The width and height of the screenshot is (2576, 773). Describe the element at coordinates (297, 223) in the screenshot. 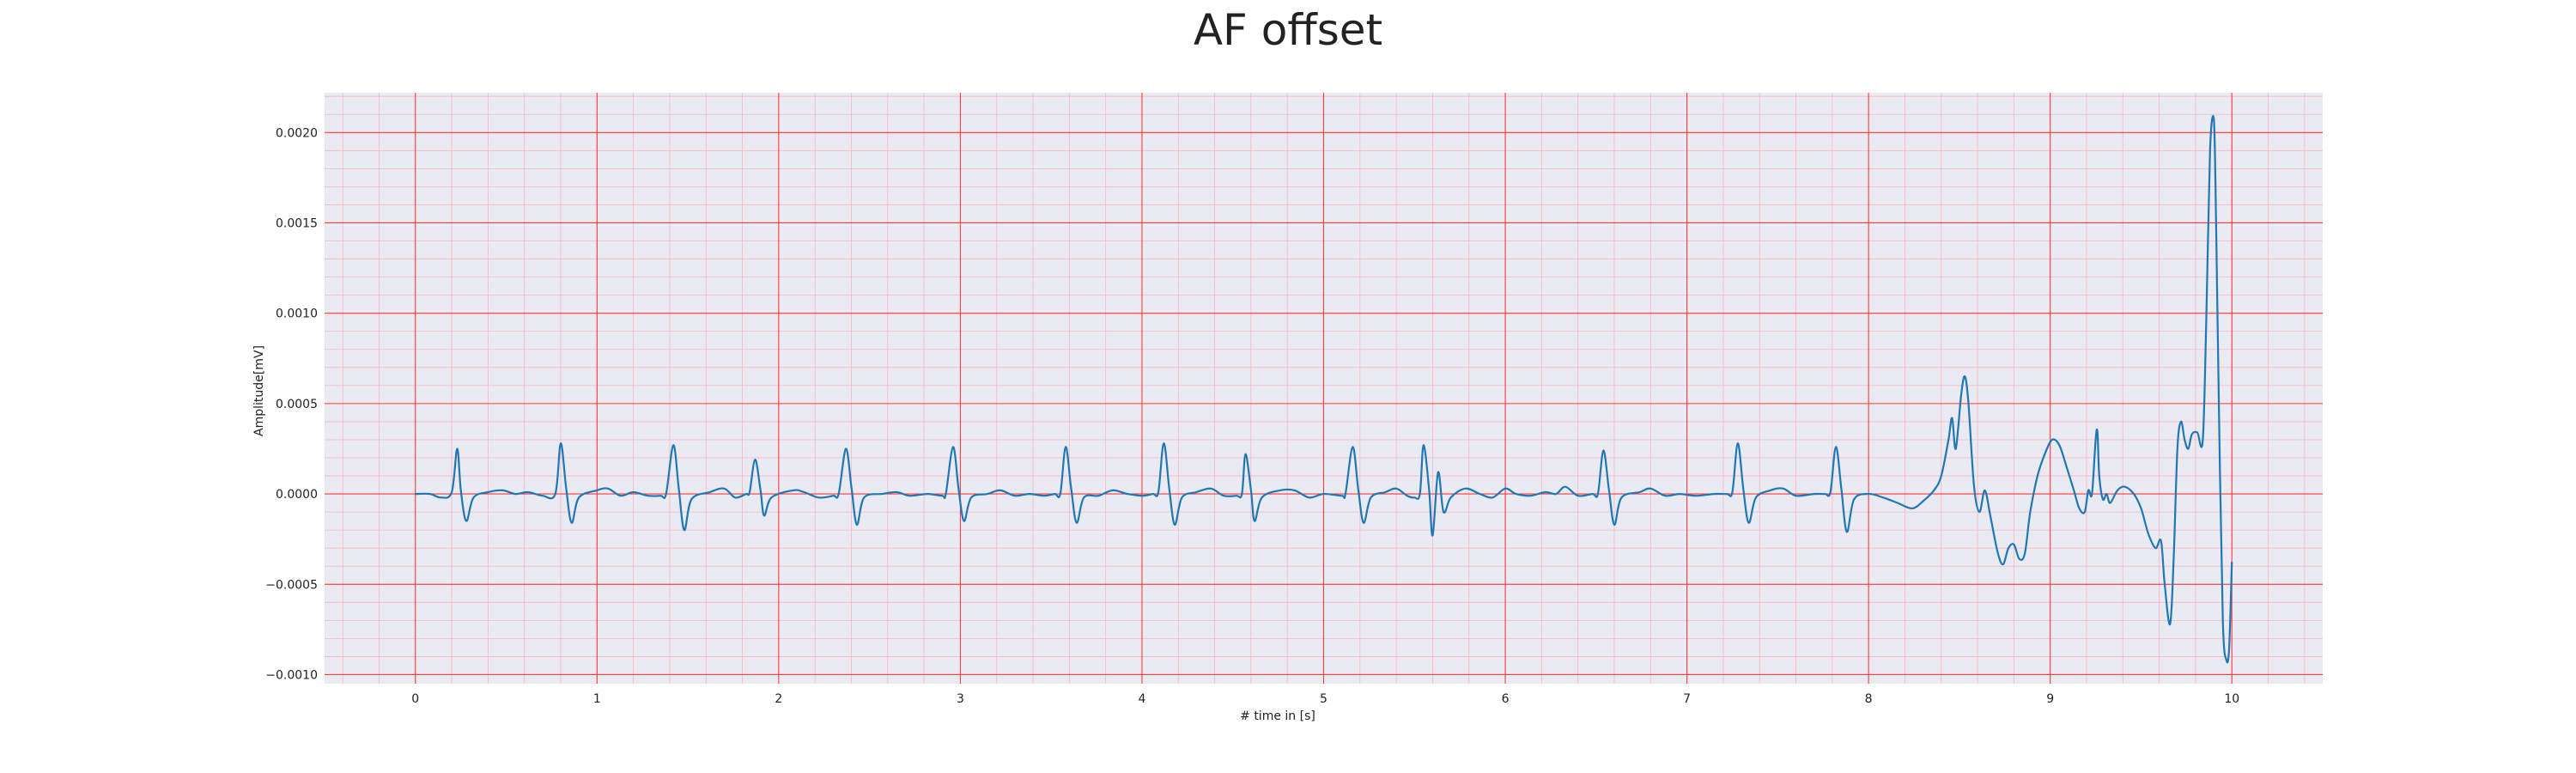

I see `y-tick-label: 0.0015` at that location.